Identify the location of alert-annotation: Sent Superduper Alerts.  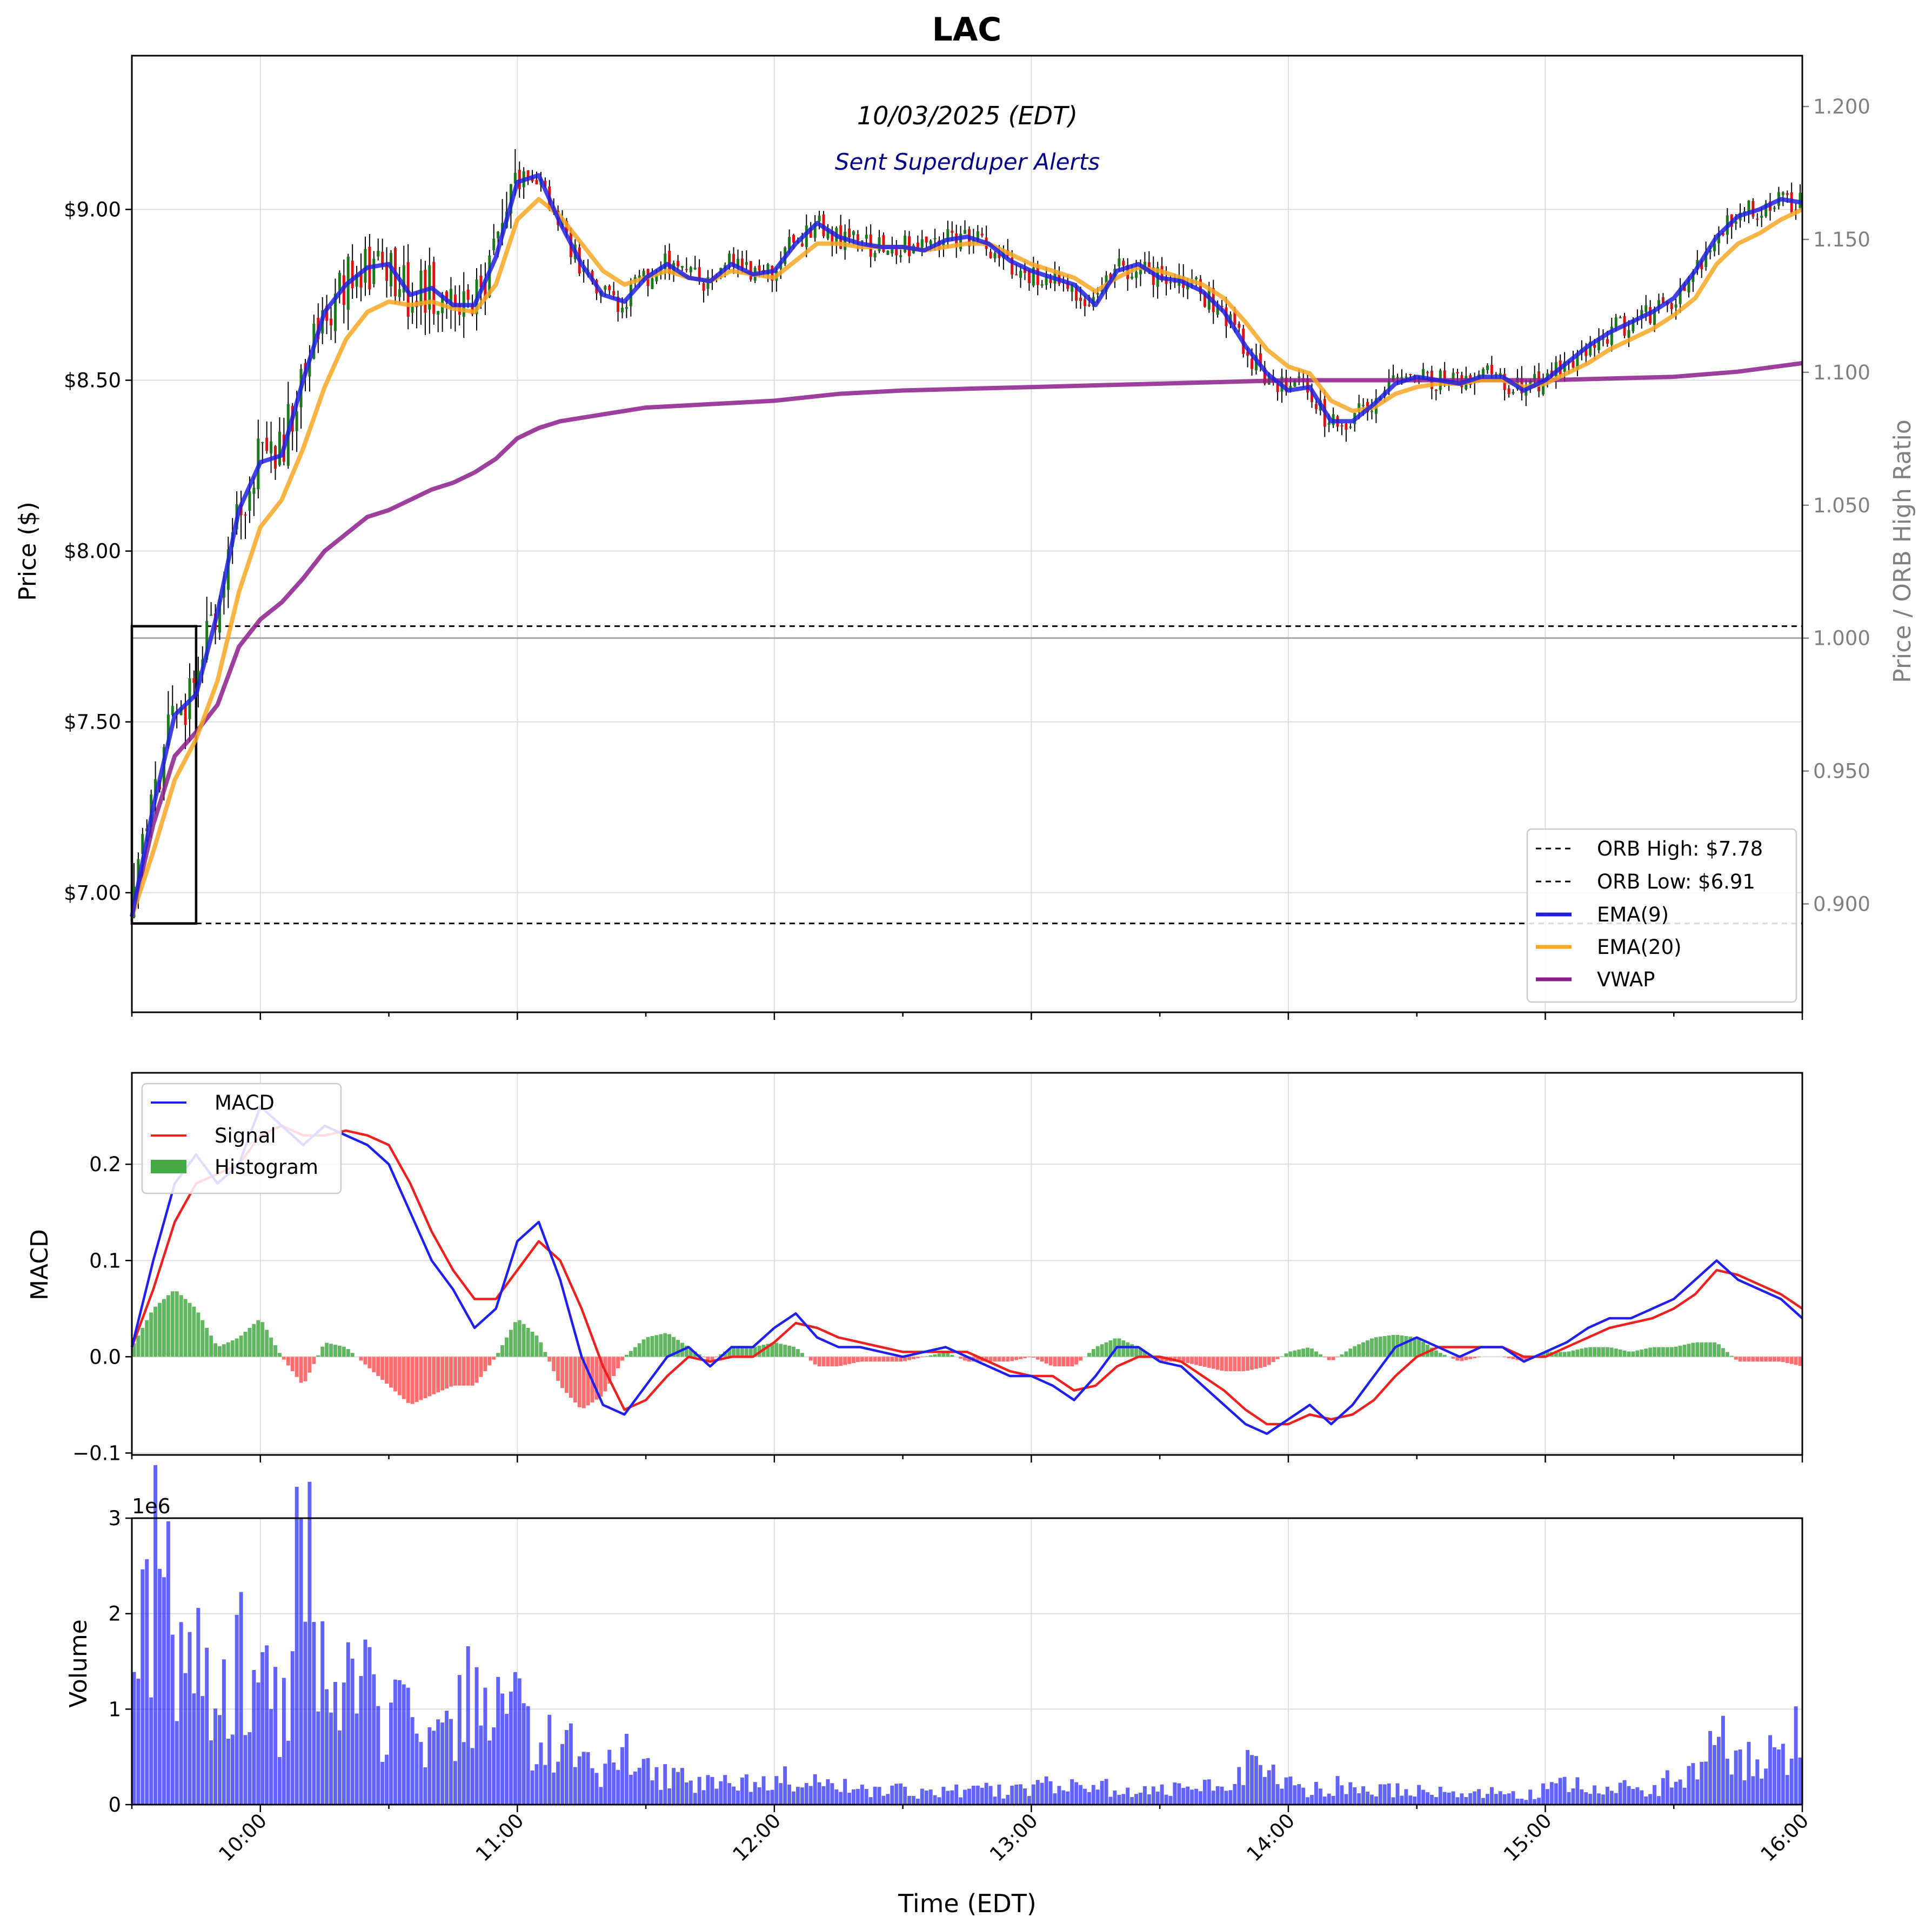
(967, 162).